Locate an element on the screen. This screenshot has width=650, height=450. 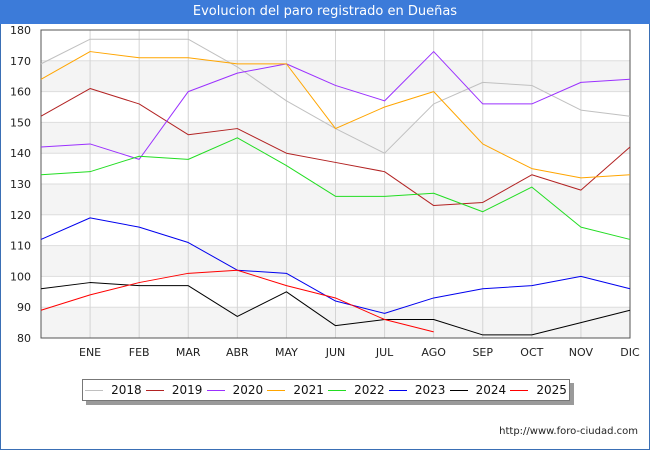
legend-label: 2025 is located at coordinates (551, 390).